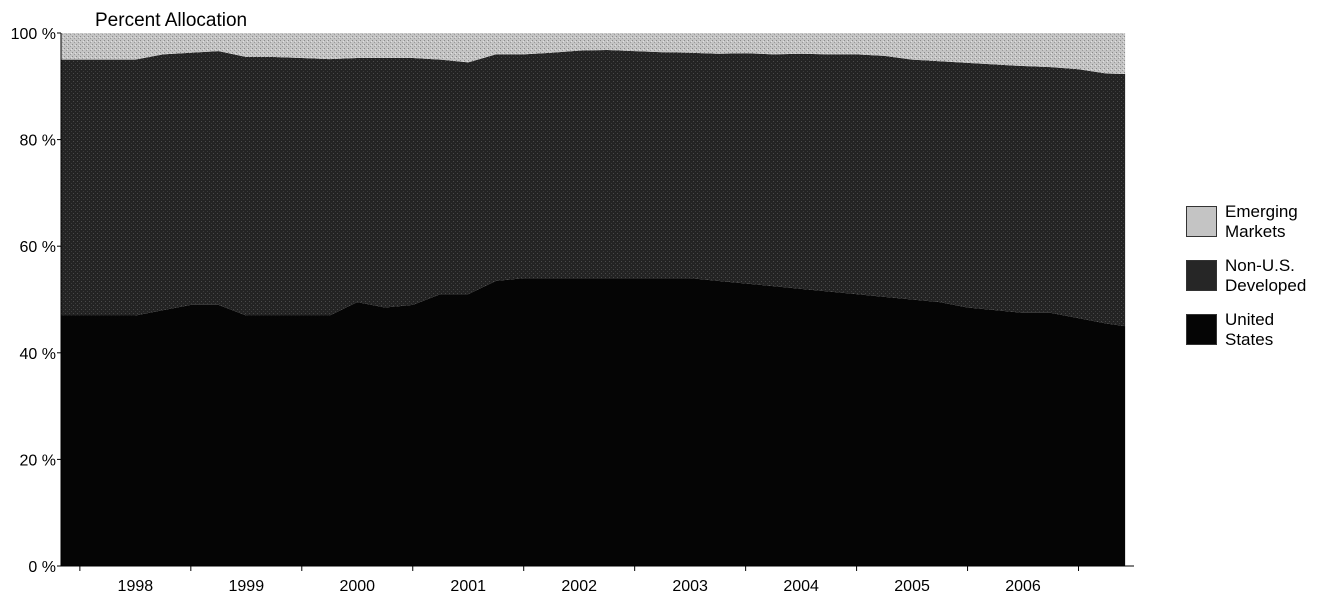  What do you see at coordinates (912, 586) in the screenshot?
I see `x-tick-label: 2005` at bounding box center [912, 586].